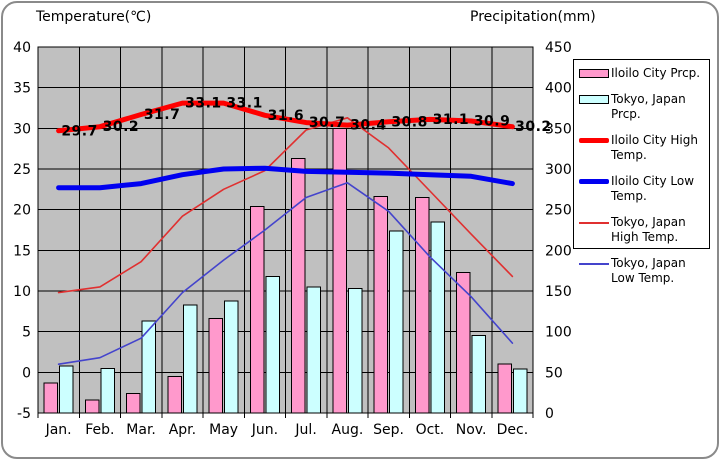  Describe the element at coordinates (654, 147) in the screenshot. I see `legend-label: Iloilo City High Temp.` at that location.